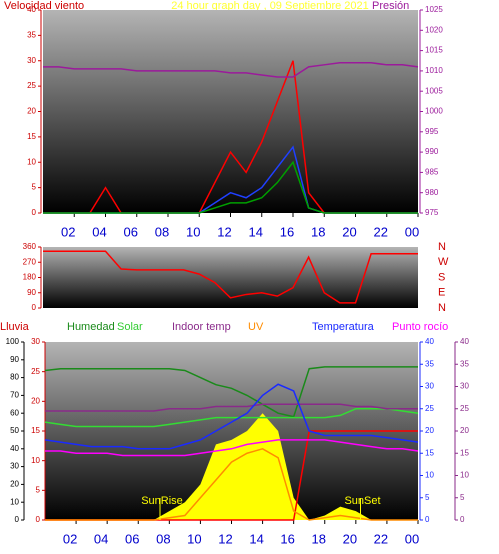  Describe the element at coordinates (14, 412) in the screenshot. I see `y-tick-label: 60` at that location.